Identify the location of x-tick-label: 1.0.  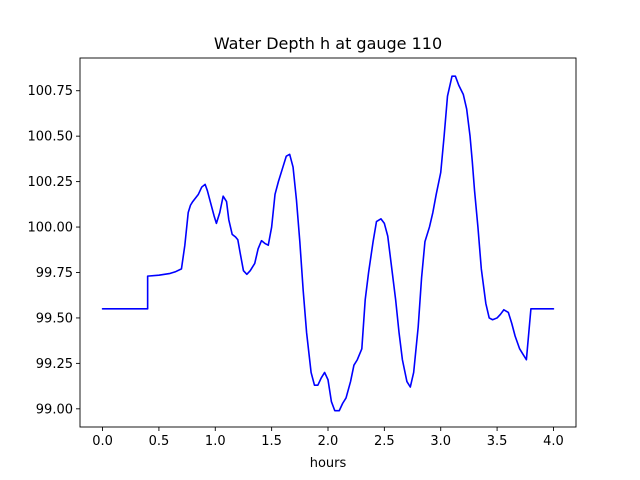
(215, 441).